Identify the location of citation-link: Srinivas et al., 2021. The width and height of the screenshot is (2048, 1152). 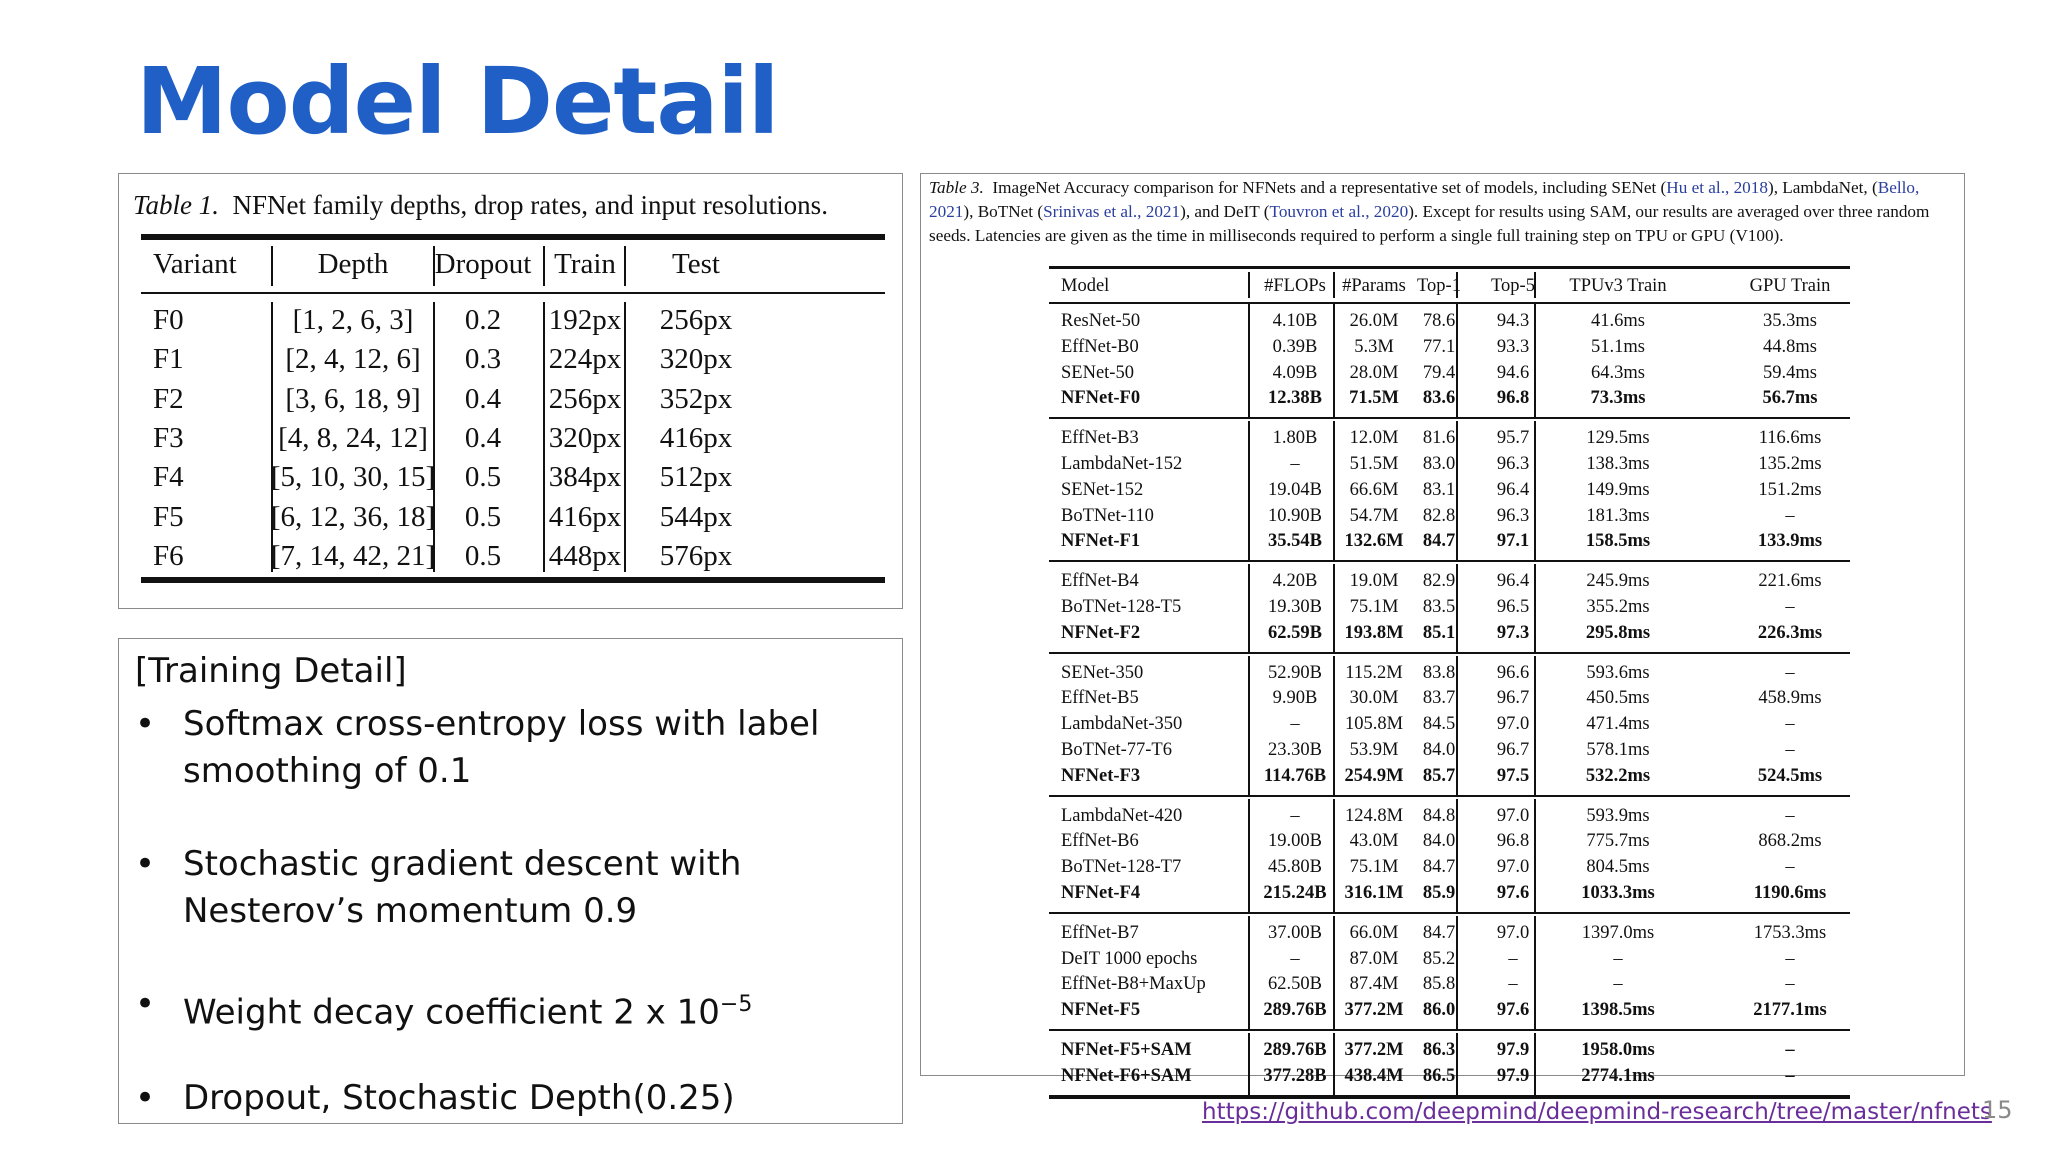
(1112, 211).